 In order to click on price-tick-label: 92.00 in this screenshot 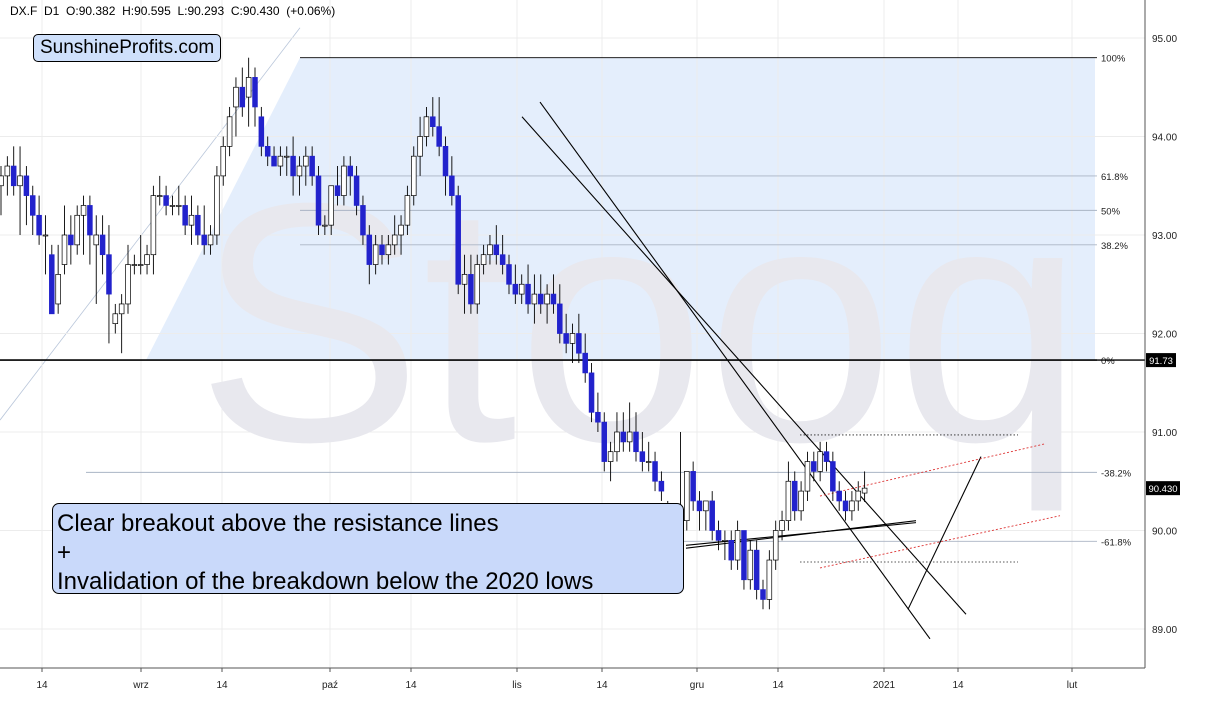, I will do `click(1164, 335)`.